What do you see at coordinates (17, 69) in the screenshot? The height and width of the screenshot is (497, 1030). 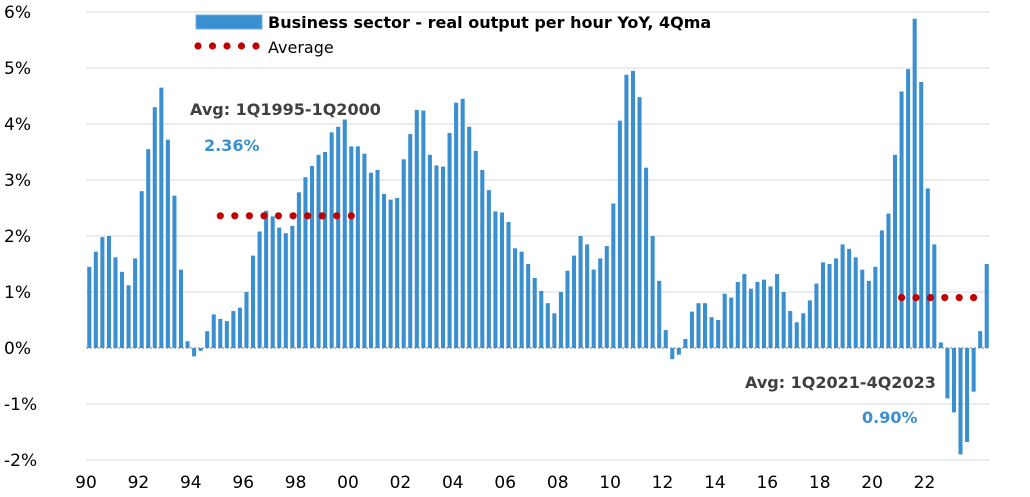 I see `y-tick-label: 5%` at bounding box center [17, 69].